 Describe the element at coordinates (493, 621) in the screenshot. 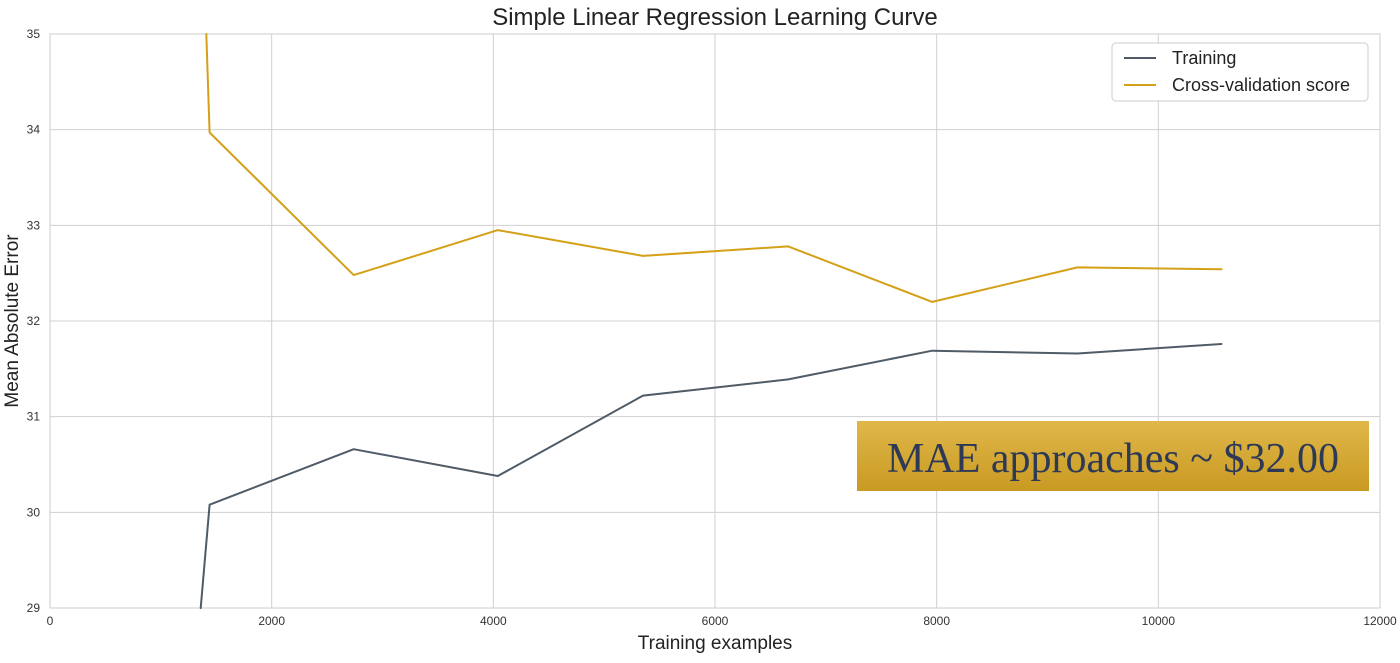

I see `x-tick-label: 4000` at that location.